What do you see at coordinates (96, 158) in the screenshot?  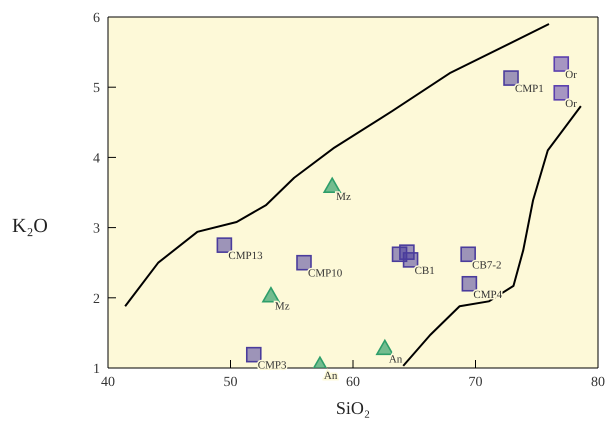 I see `y-tick-label: 4` at bounding box center [96, 158].